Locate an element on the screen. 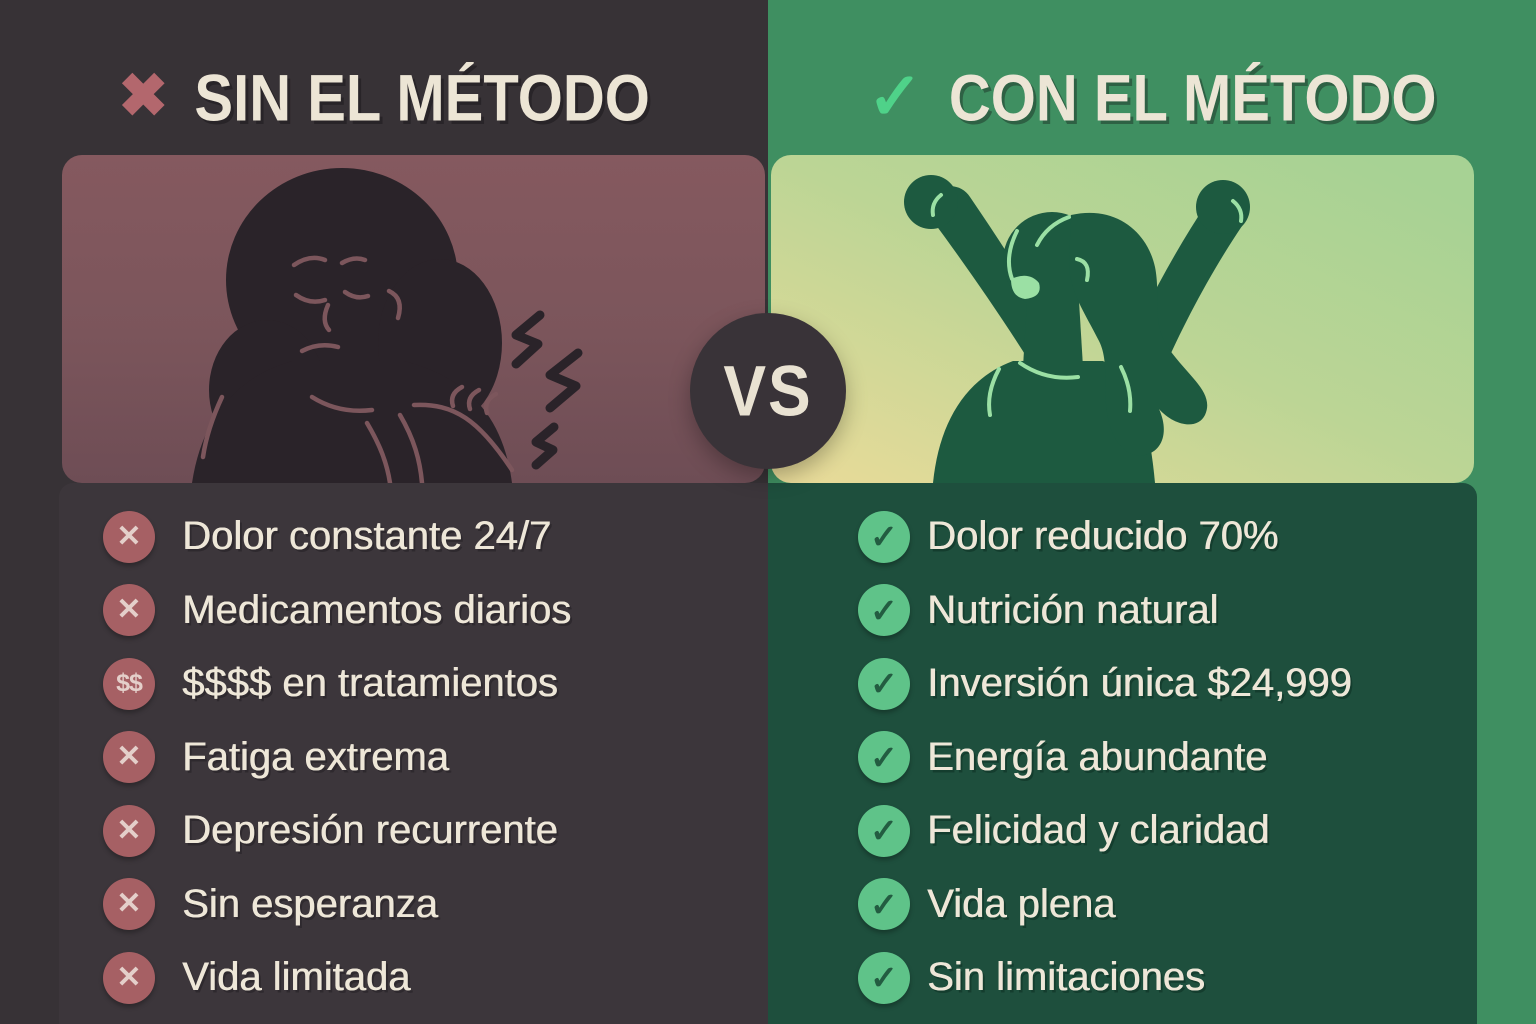  right-column-header: ✓ CON EL MÉTODO is located at coordinates (1152, 98).